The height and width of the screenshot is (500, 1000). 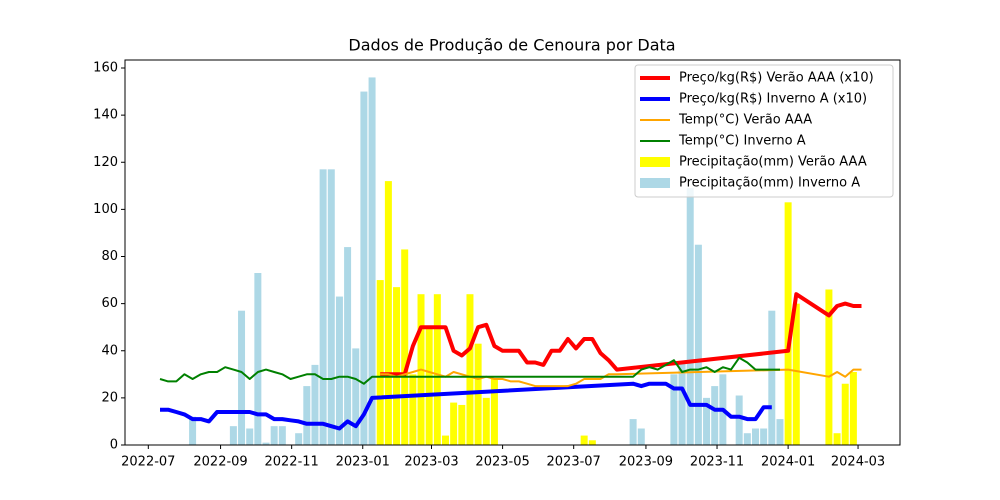 What do you see at coordinates (105, 115) in the screenshot?
I see `y-tick-label: 140` at bounding box center [105, 115].